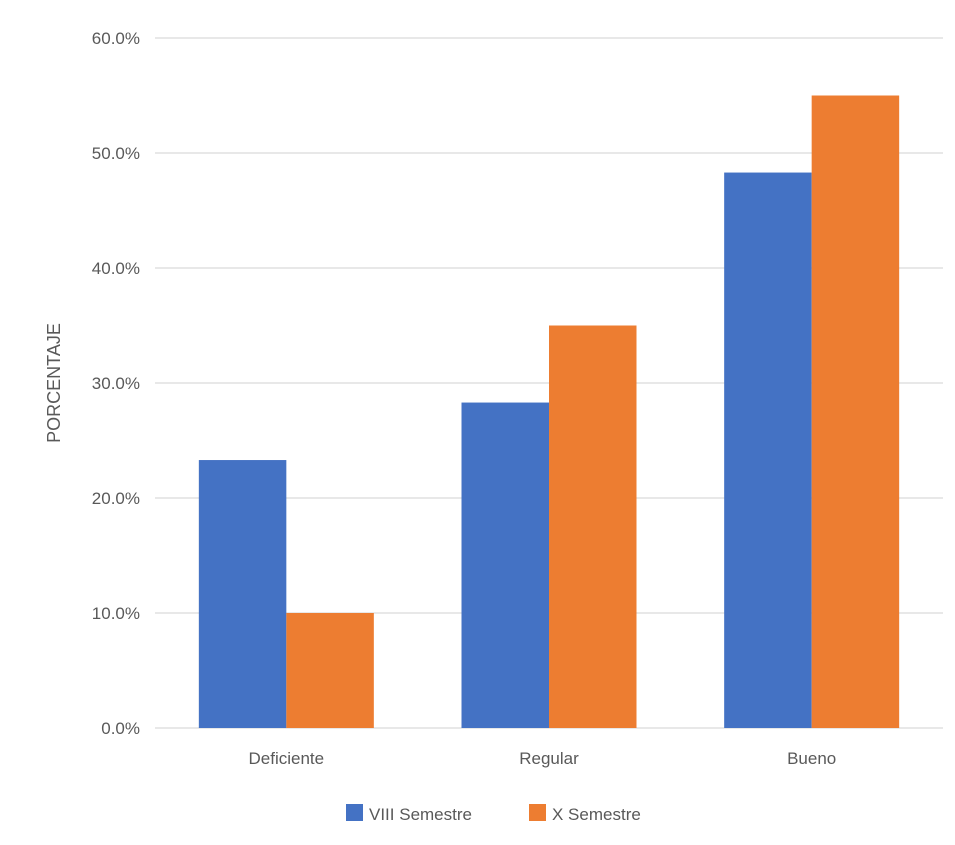 This screenshot has height=845, width=955. Describe the element at coordinates (596, 814) in the screenshot. I see `legend-label: X Semestre` at that location.